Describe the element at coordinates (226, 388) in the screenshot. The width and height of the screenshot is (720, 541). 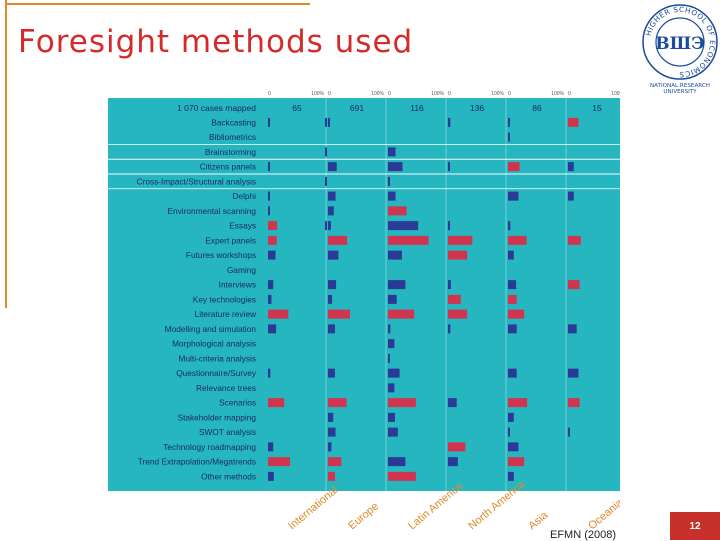
I see `method-label: Relevance trees` at that location.